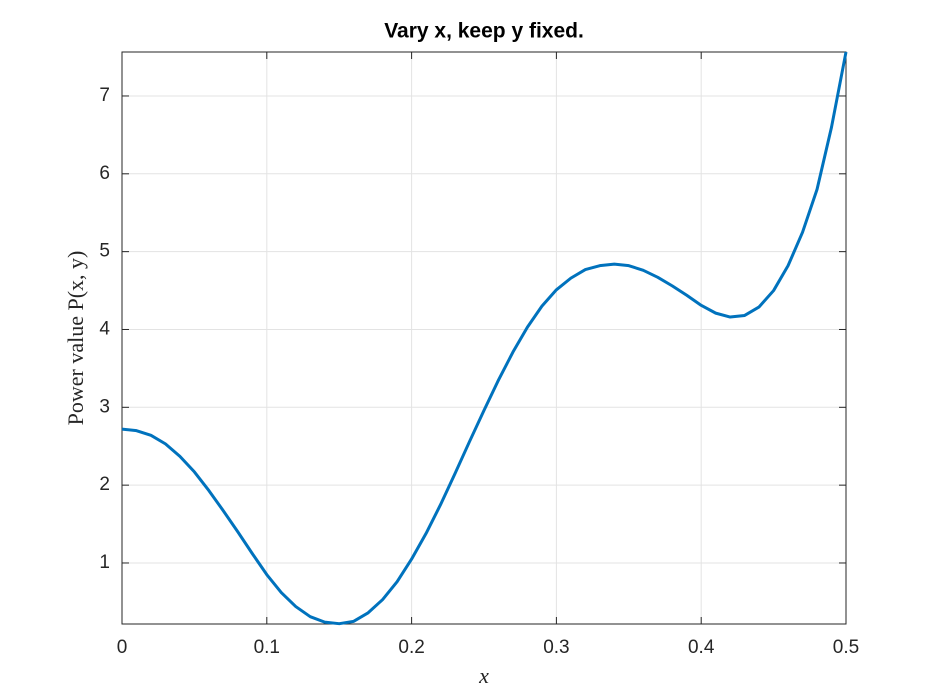 Image resolution: width=934 pixels, height=700 pixels. Describe the element at coordinates (701, 647) in the screenshot. I see `x-tick-label: 0.4` at that location.